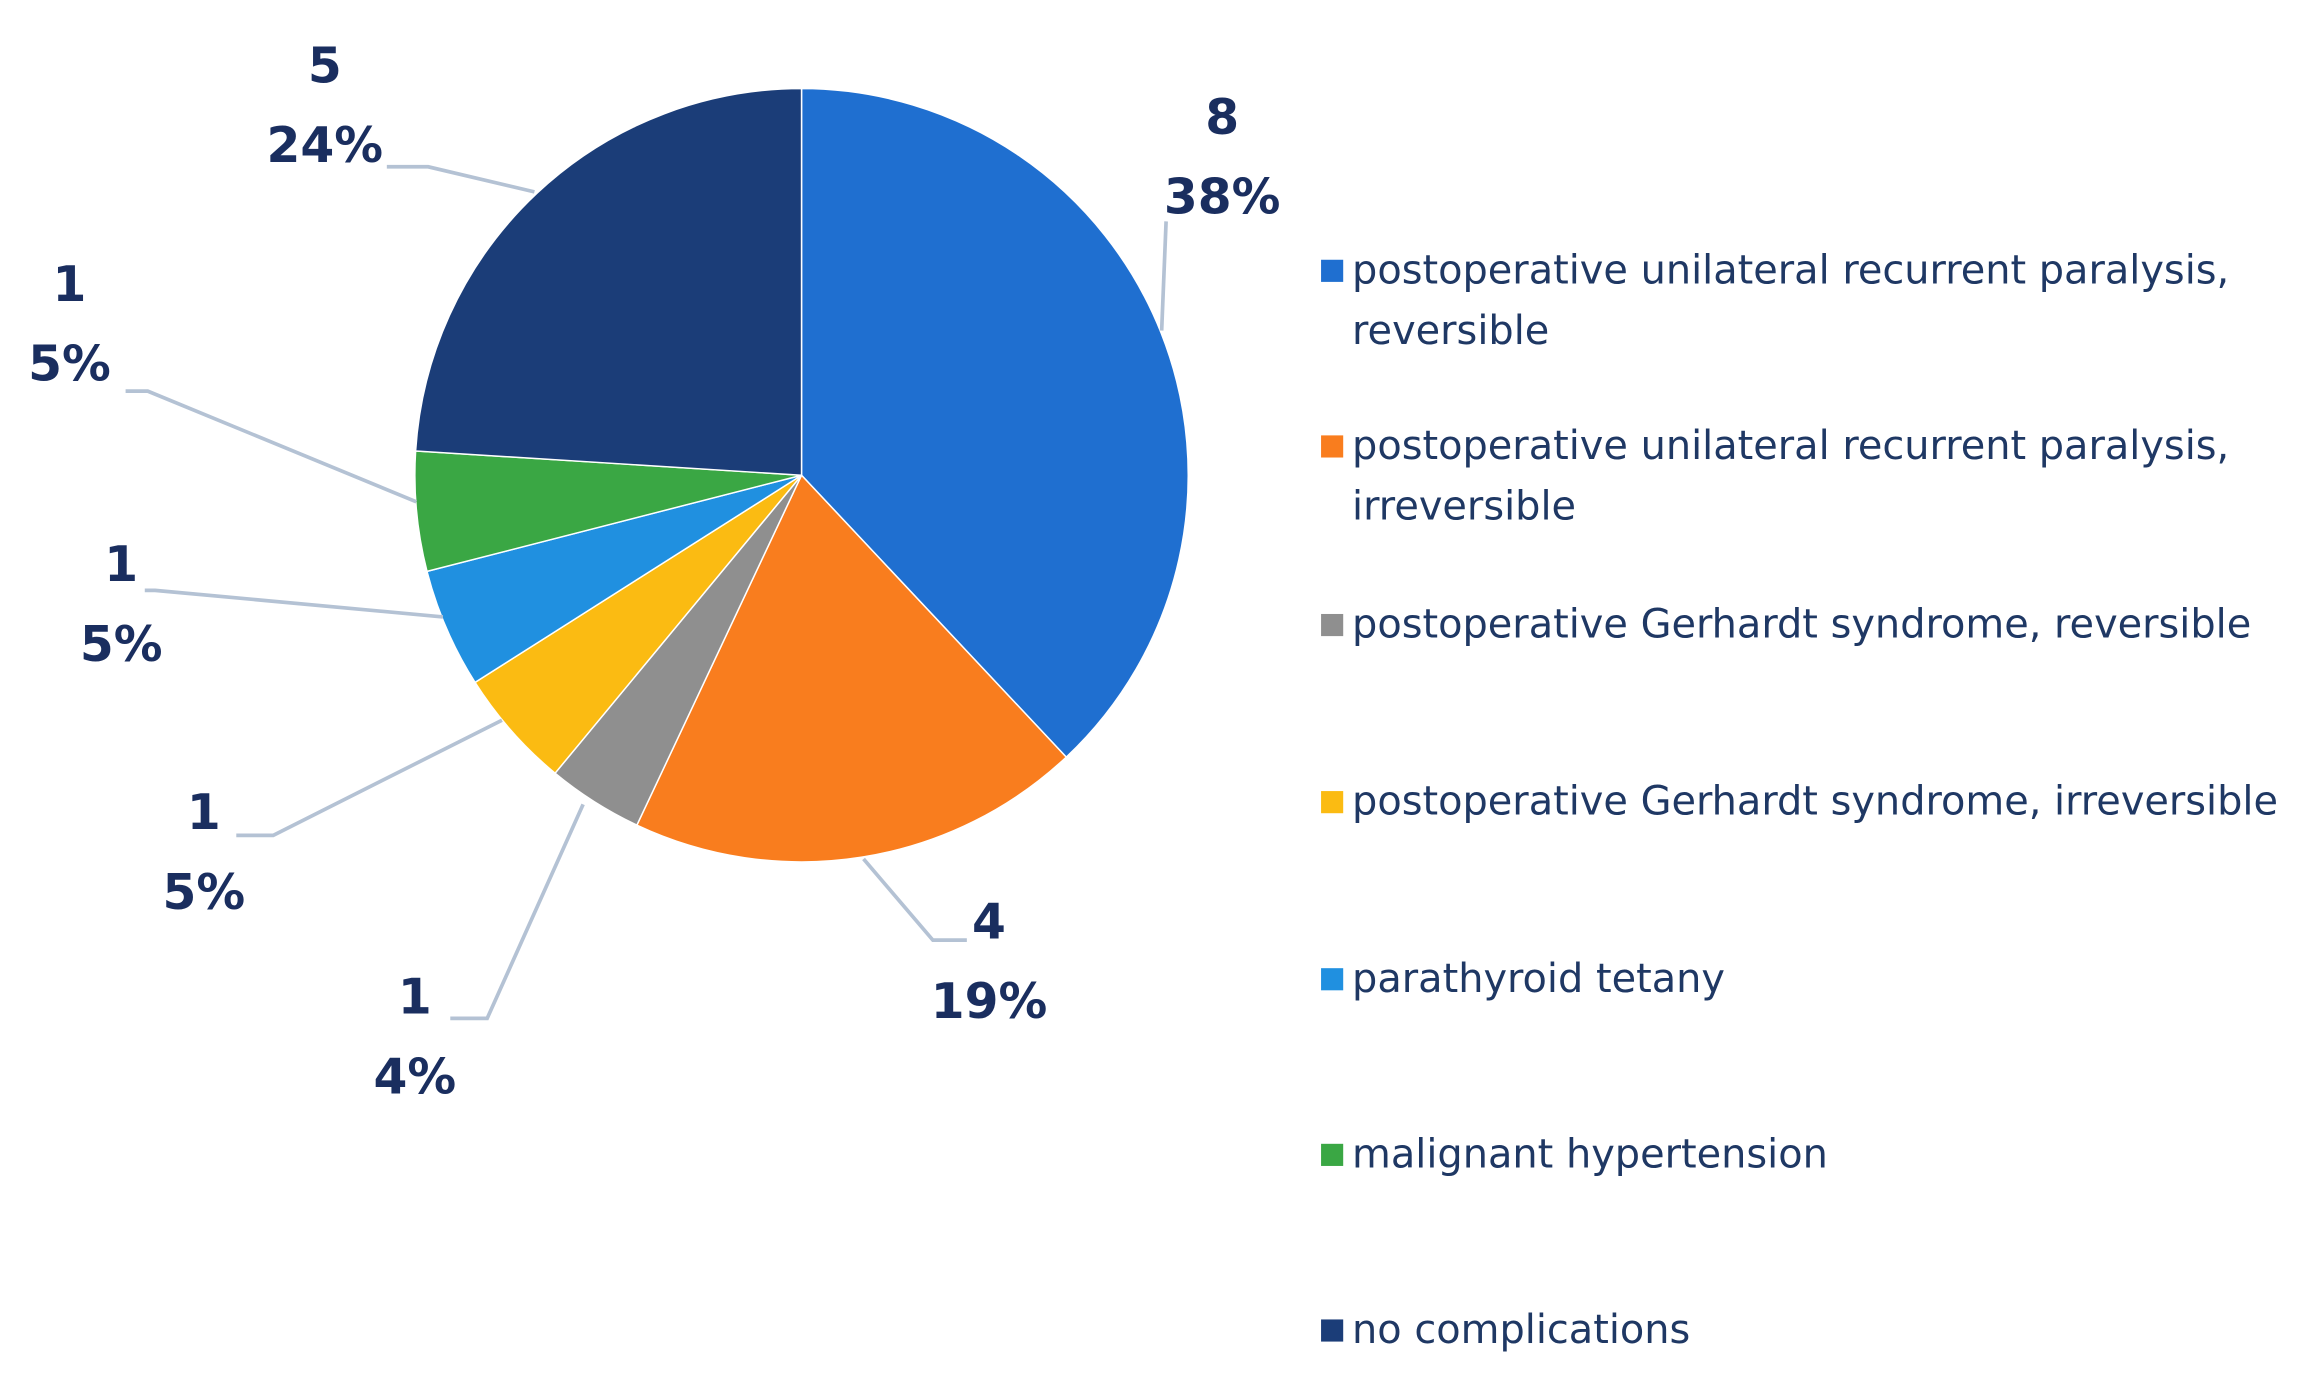 The height and width of the screenshot is (1377, 2313). I want to click on legend-label: malignant hypertension, so click(1590, 1155).